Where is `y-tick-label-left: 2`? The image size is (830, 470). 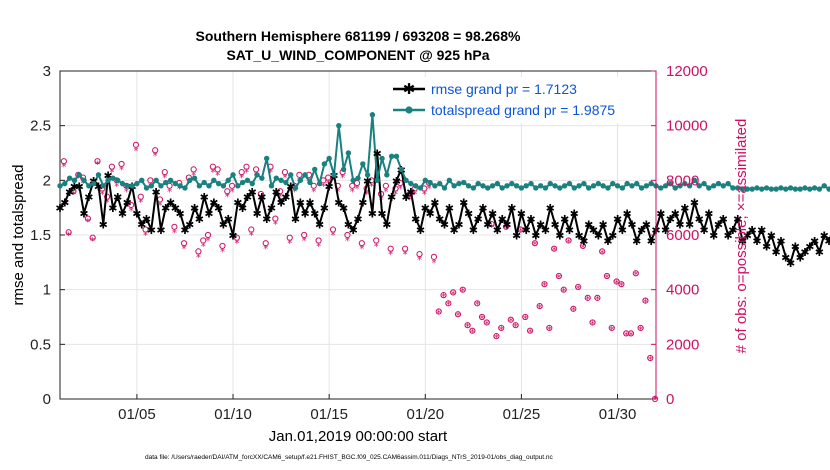
y-tick-label-left: 2 is located at coordinates (47, 180).